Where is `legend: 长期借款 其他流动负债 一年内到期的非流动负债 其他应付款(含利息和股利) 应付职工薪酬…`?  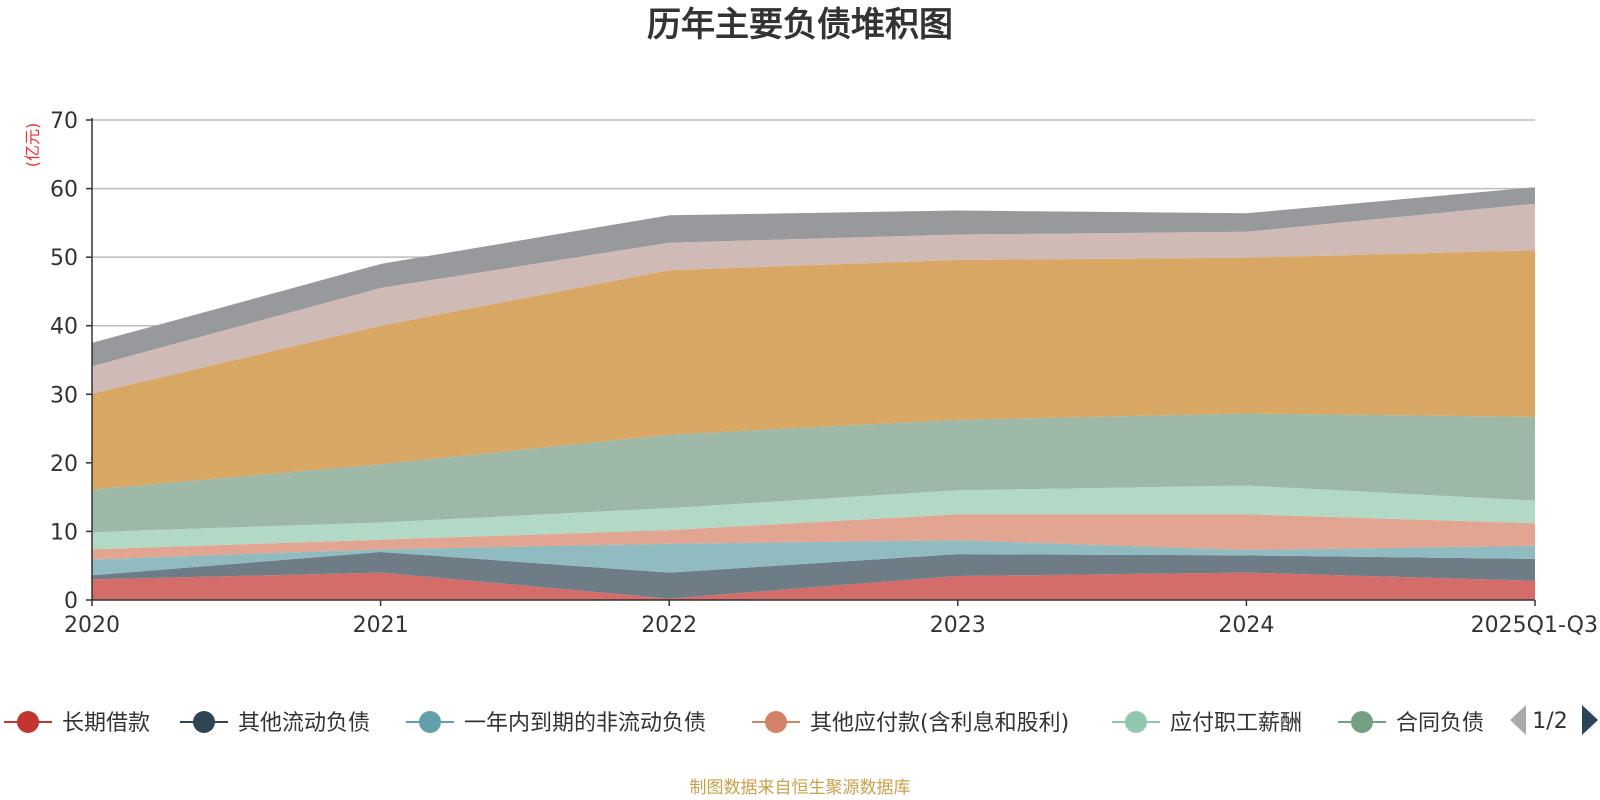 legend: 长期借款 其他流动负债 一年内到期的非流动负债 其他应付款(含利息和股利) 应付职工薪酬… is located at coordinates (744, 723).